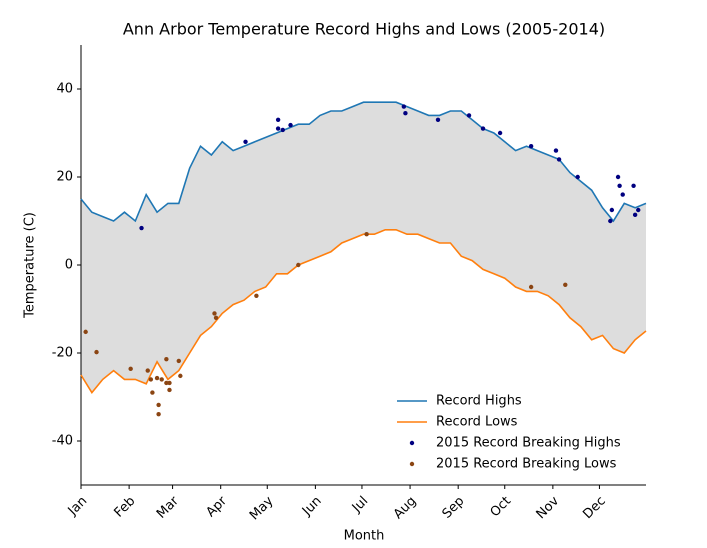 The width and height of the screenshot is (707, 548). Describe the element at coordinates (77, 506) in the screenshot. I see `x-tick-label: Jan` at that location.